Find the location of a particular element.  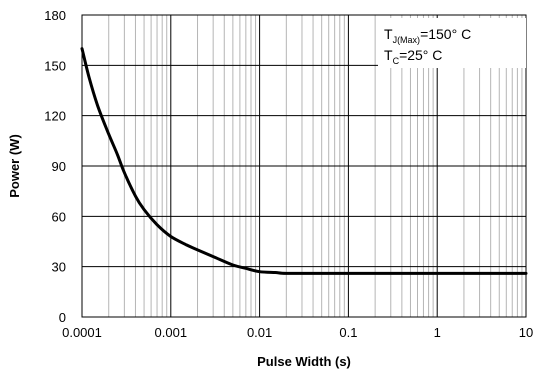

annotation-tj-rest: =150° C is located at coordinates (445, 34).